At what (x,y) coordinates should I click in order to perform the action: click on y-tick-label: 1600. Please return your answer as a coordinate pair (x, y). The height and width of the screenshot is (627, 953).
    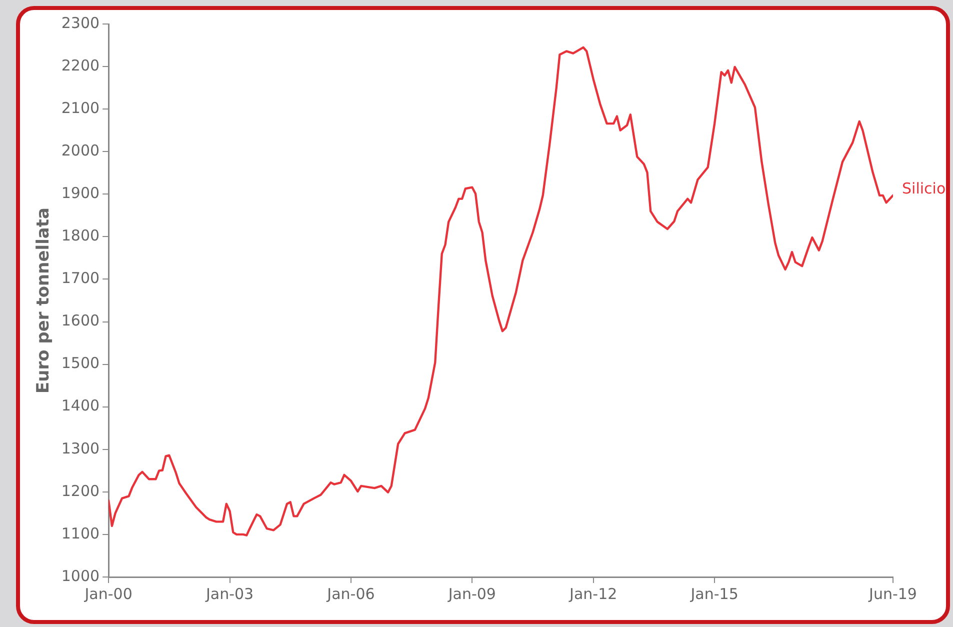
    Looking at the image, I should click on (80, 321).